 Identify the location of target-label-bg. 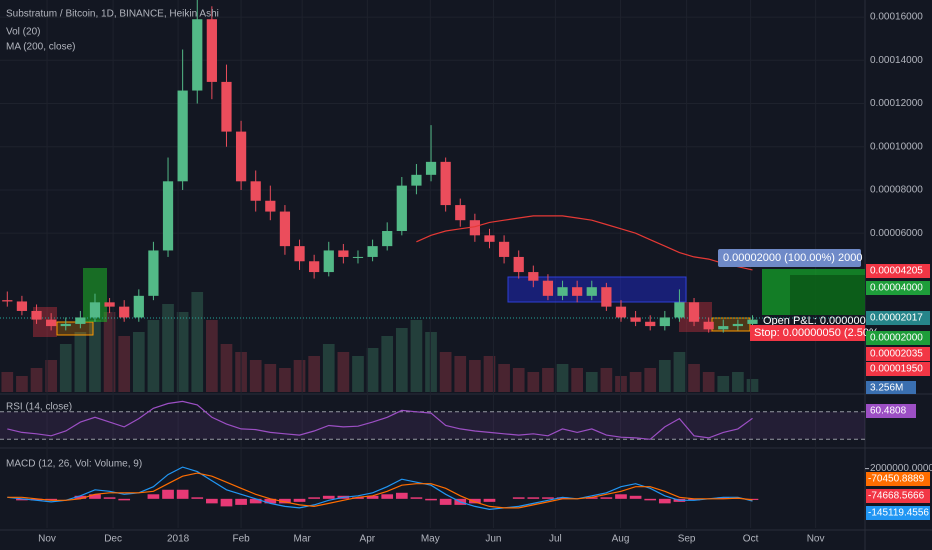
(789, 258).